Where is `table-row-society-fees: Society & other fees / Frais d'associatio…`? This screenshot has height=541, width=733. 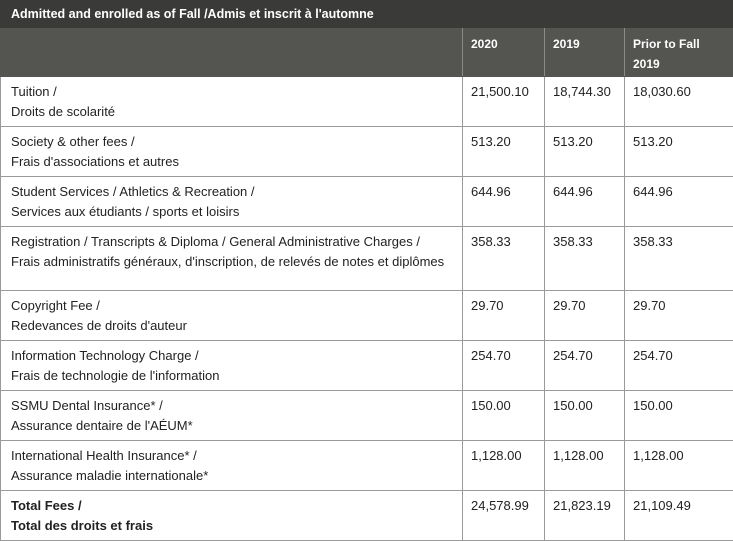 table-row-society-fees: Society & other fees / Frais d'associatio… is located at coordinates (367, 152).